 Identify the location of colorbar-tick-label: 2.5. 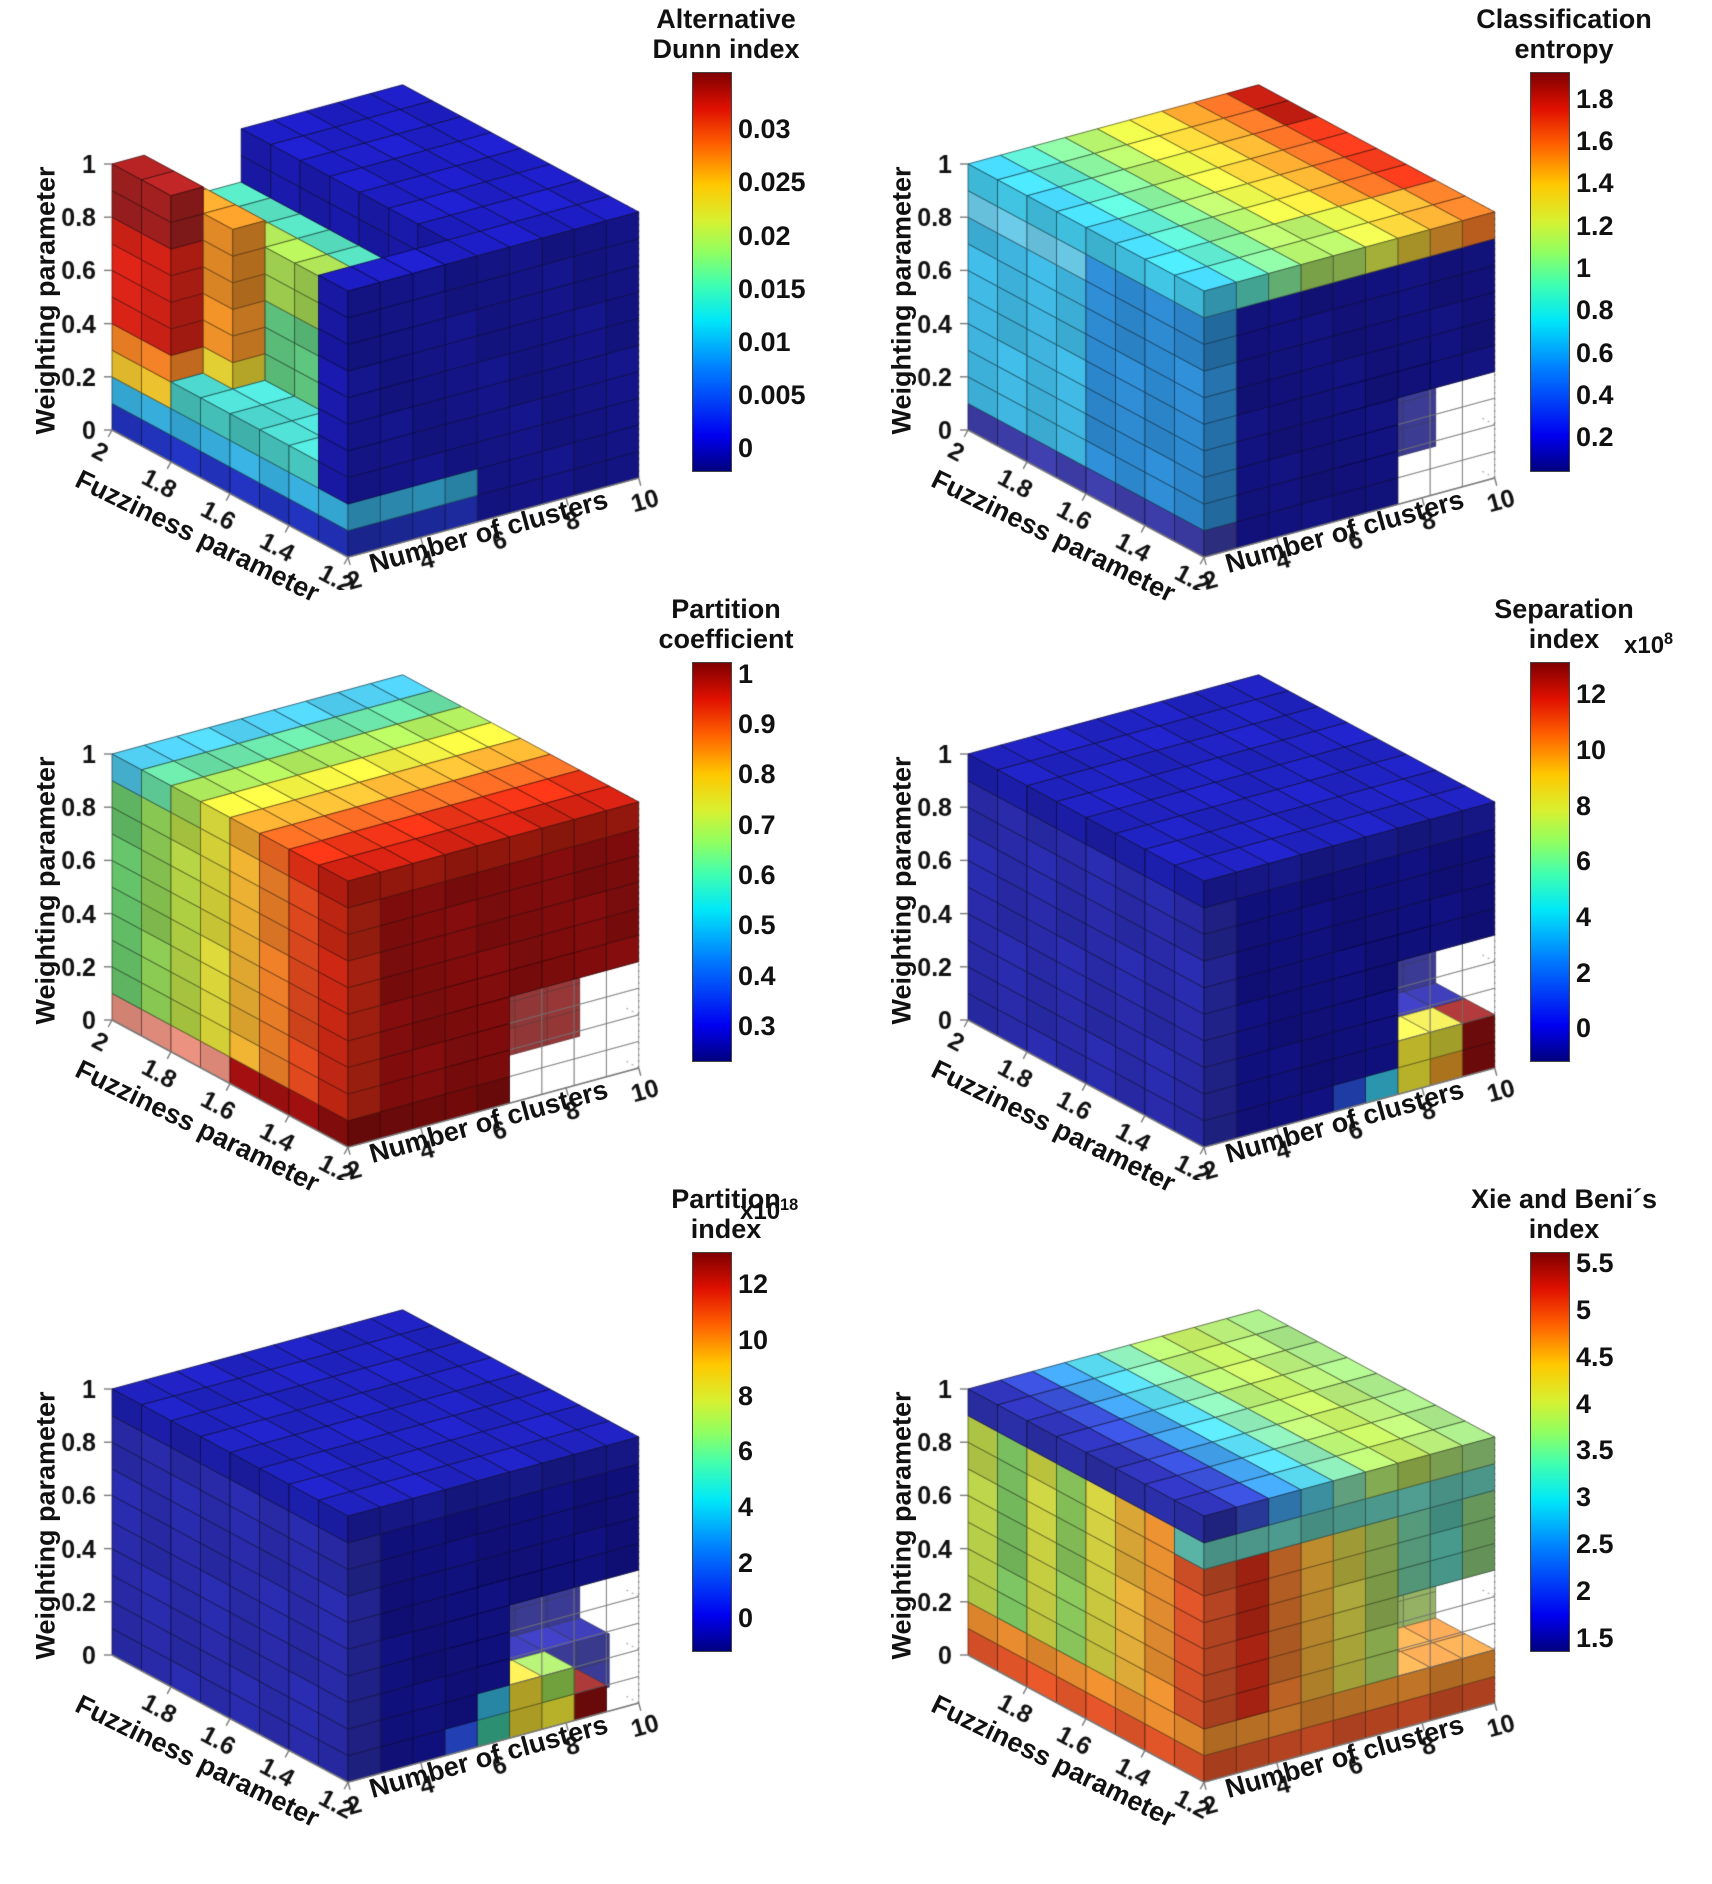
(1595, 1544).